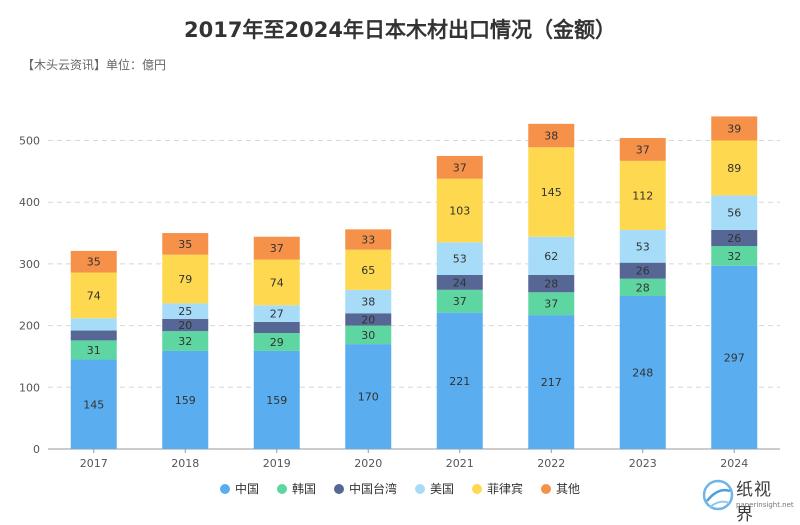 This screenshot has width=800, height=525. Describe the element at coordinates (551, 463) in the screenshot. I see `x-tick-label: 2022` at that location.